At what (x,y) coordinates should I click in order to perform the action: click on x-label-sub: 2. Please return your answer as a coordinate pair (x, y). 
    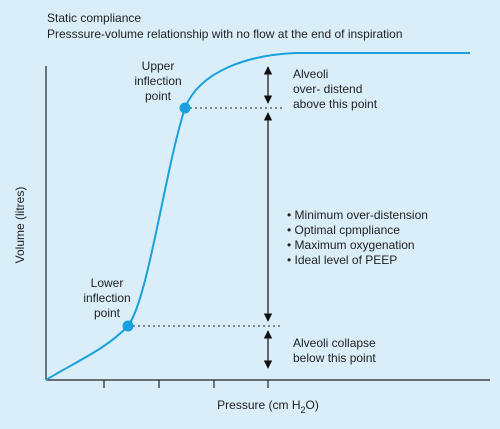
    Looking at the image, I should click on (302, 410).